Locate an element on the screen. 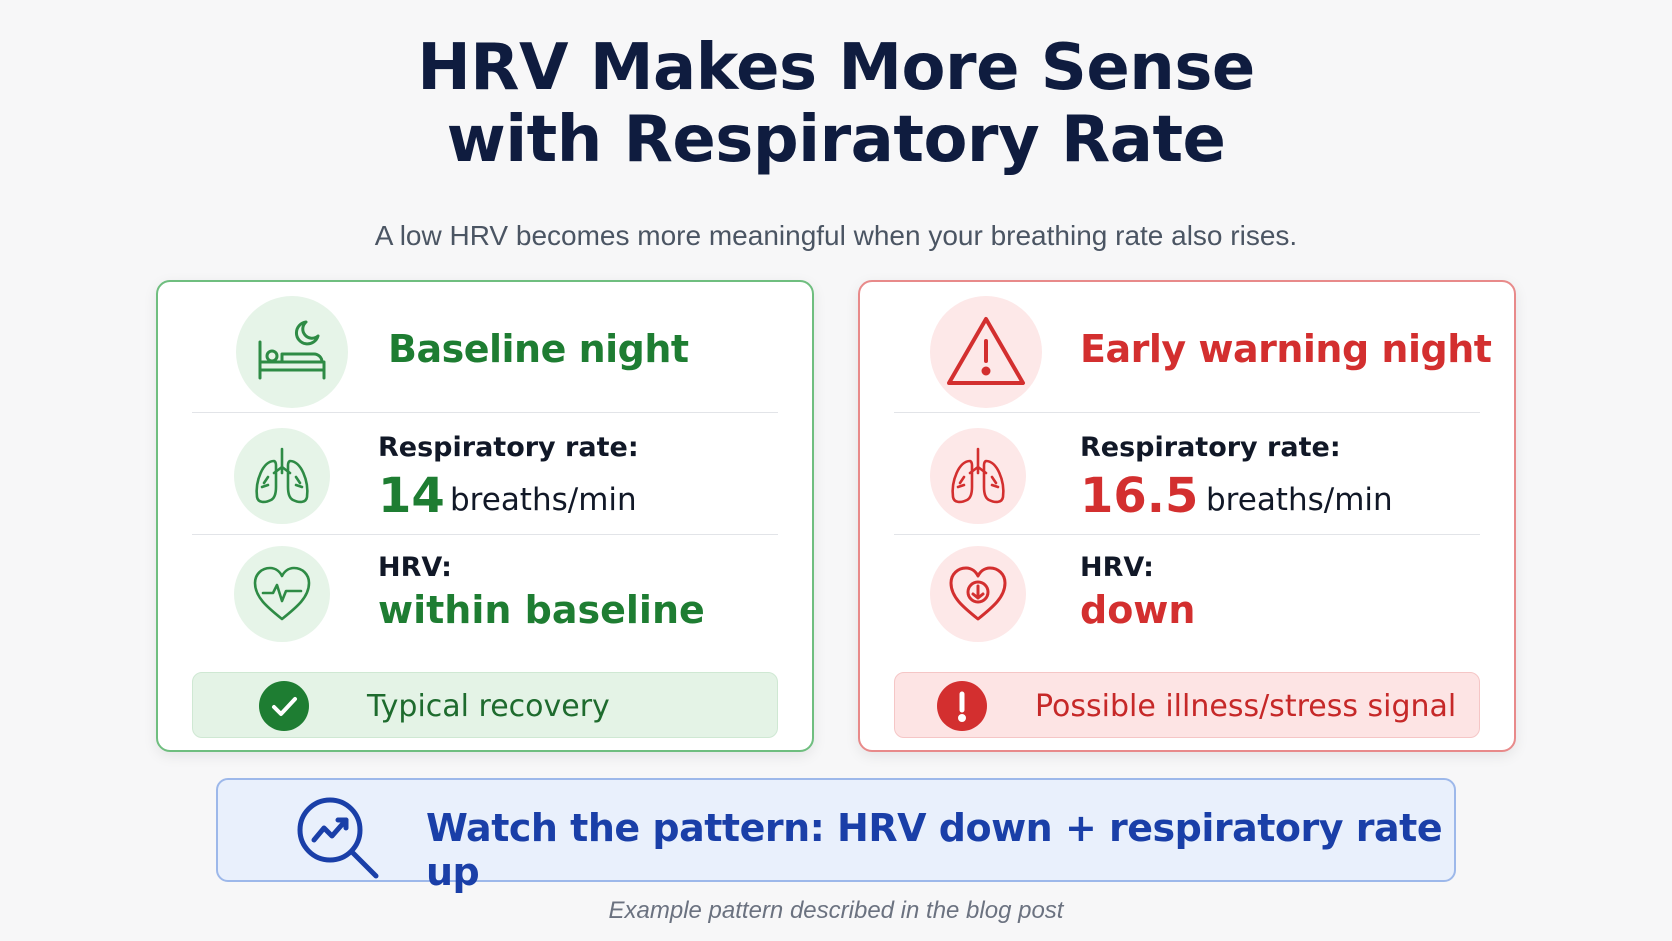  warning-resp-value: 16.5 is located at coordinates (1139, 496).